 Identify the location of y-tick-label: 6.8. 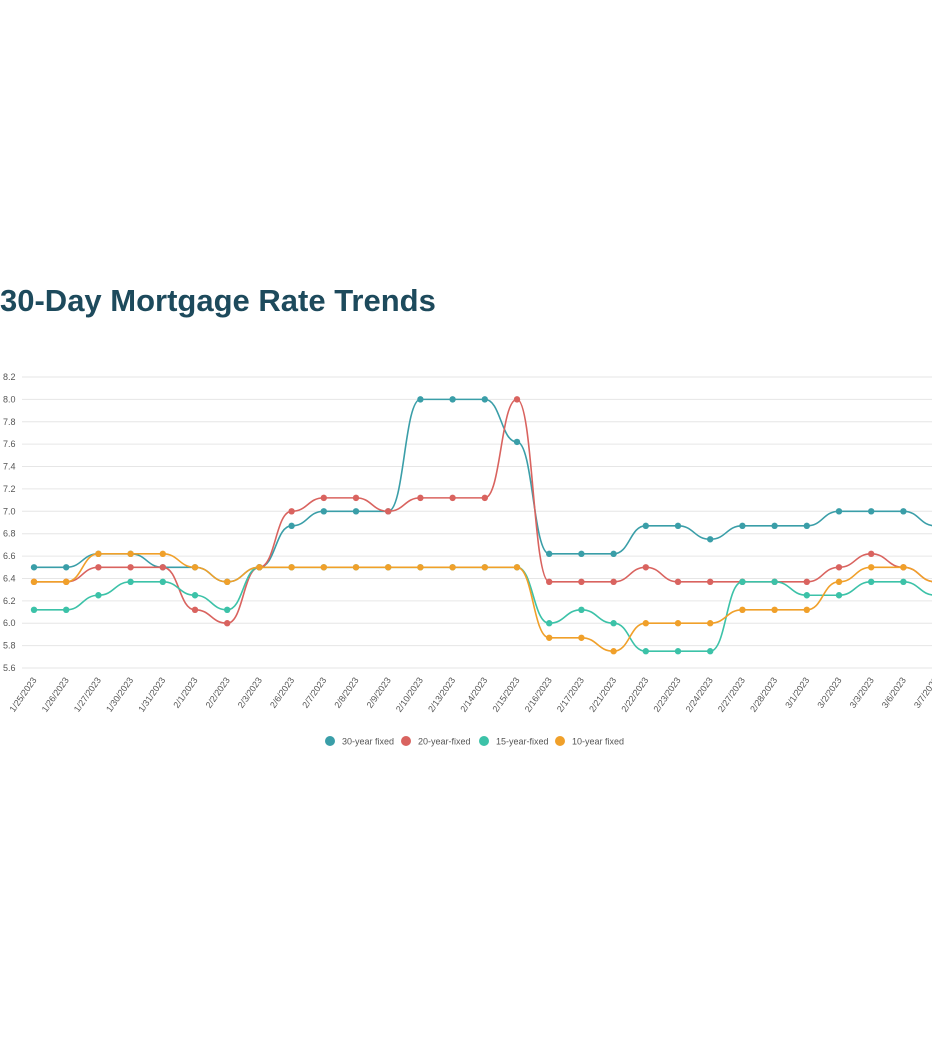
(9, 534).